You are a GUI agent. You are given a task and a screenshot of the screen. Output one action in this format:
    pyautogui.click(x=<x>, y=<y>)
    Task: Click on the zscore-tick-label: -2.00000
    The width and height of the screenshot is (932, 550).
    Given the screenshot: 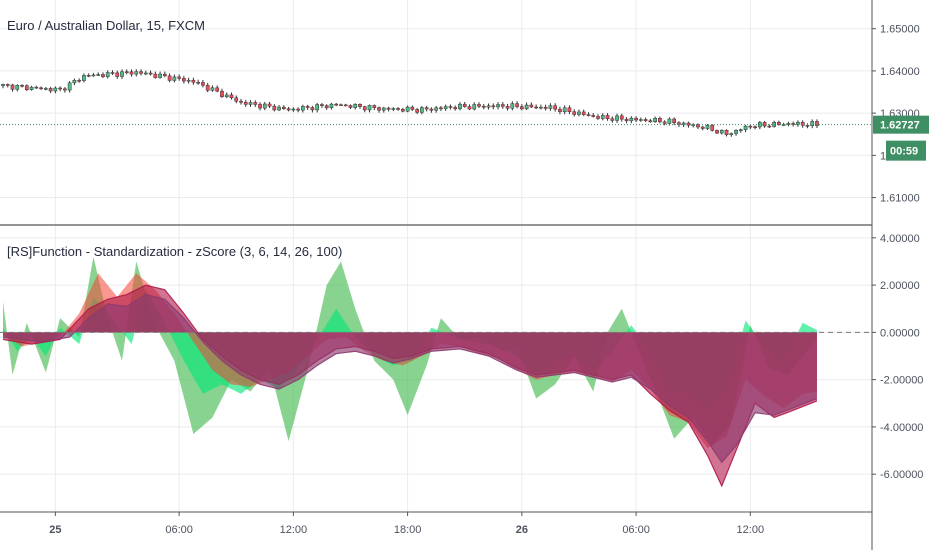 What is the action you would take?
    pyautogui.click(x=901, y=381)
    